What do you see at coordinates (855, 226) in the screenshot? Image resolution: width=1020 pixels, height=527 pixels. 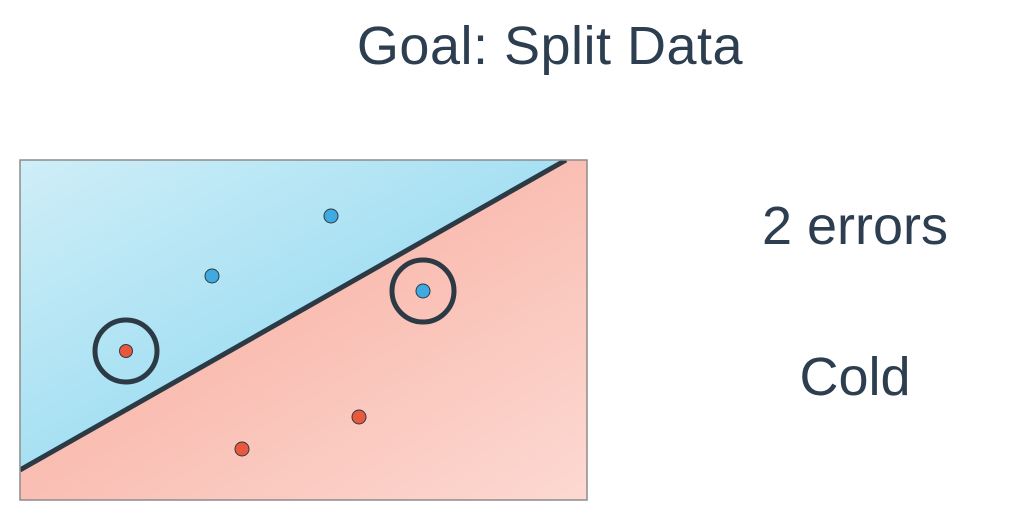 I see `error-count-label: 2 errors` at bounding box center [855, 226].